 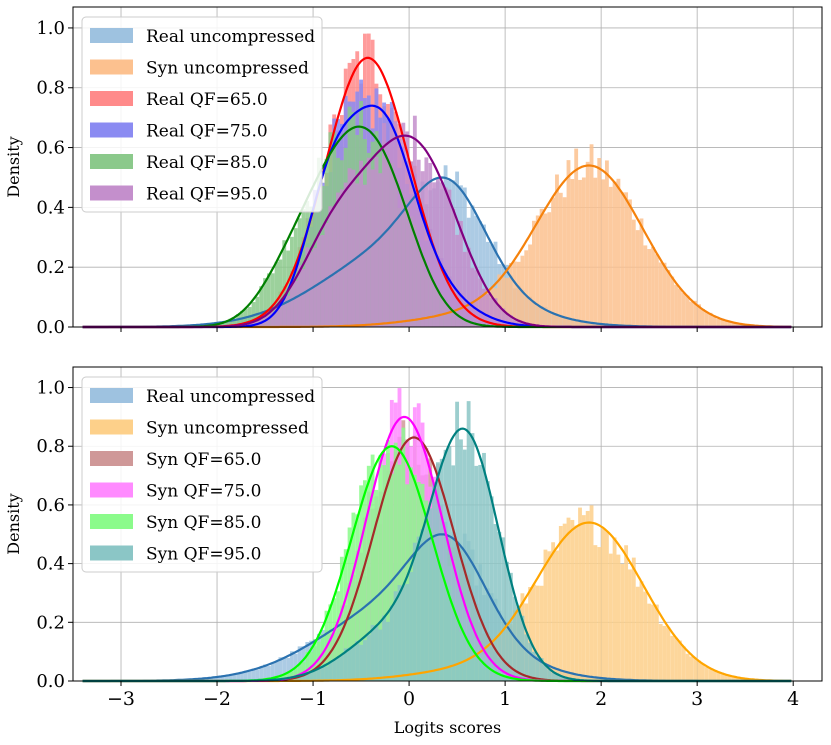 I want to click on y-tick-label: 0.6, so click(x=50, y=505).